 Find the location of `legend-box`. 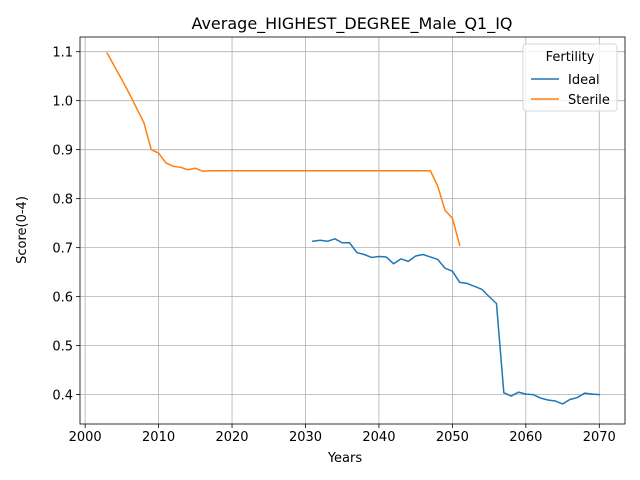

legend-box is located at coordinates (570, 77).